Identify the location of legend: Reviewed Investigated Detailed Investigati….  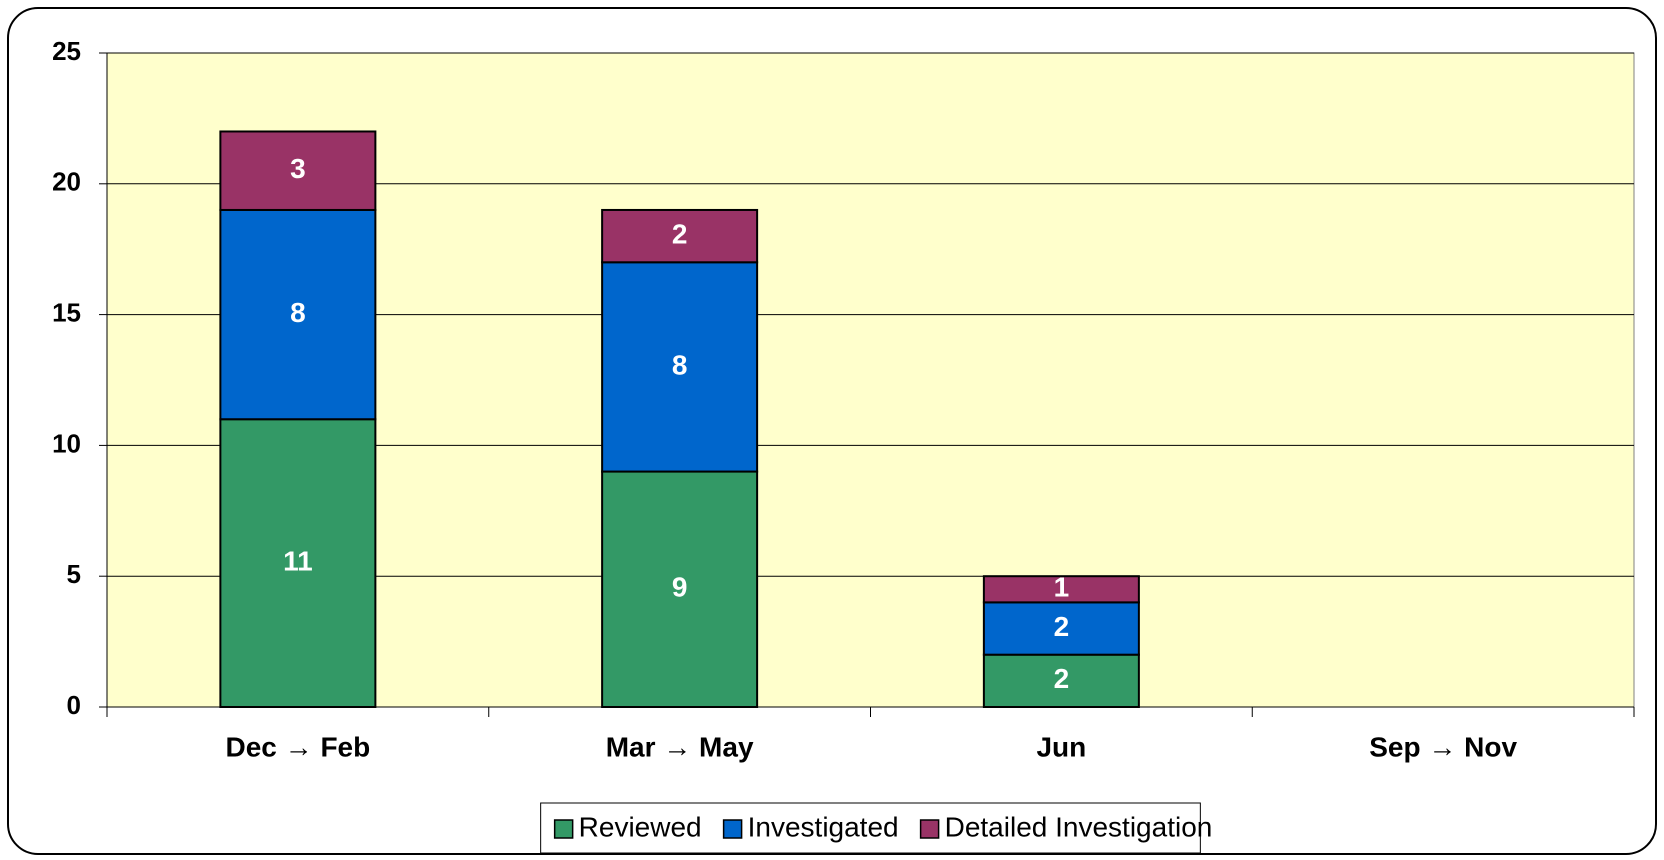
(876, 828).